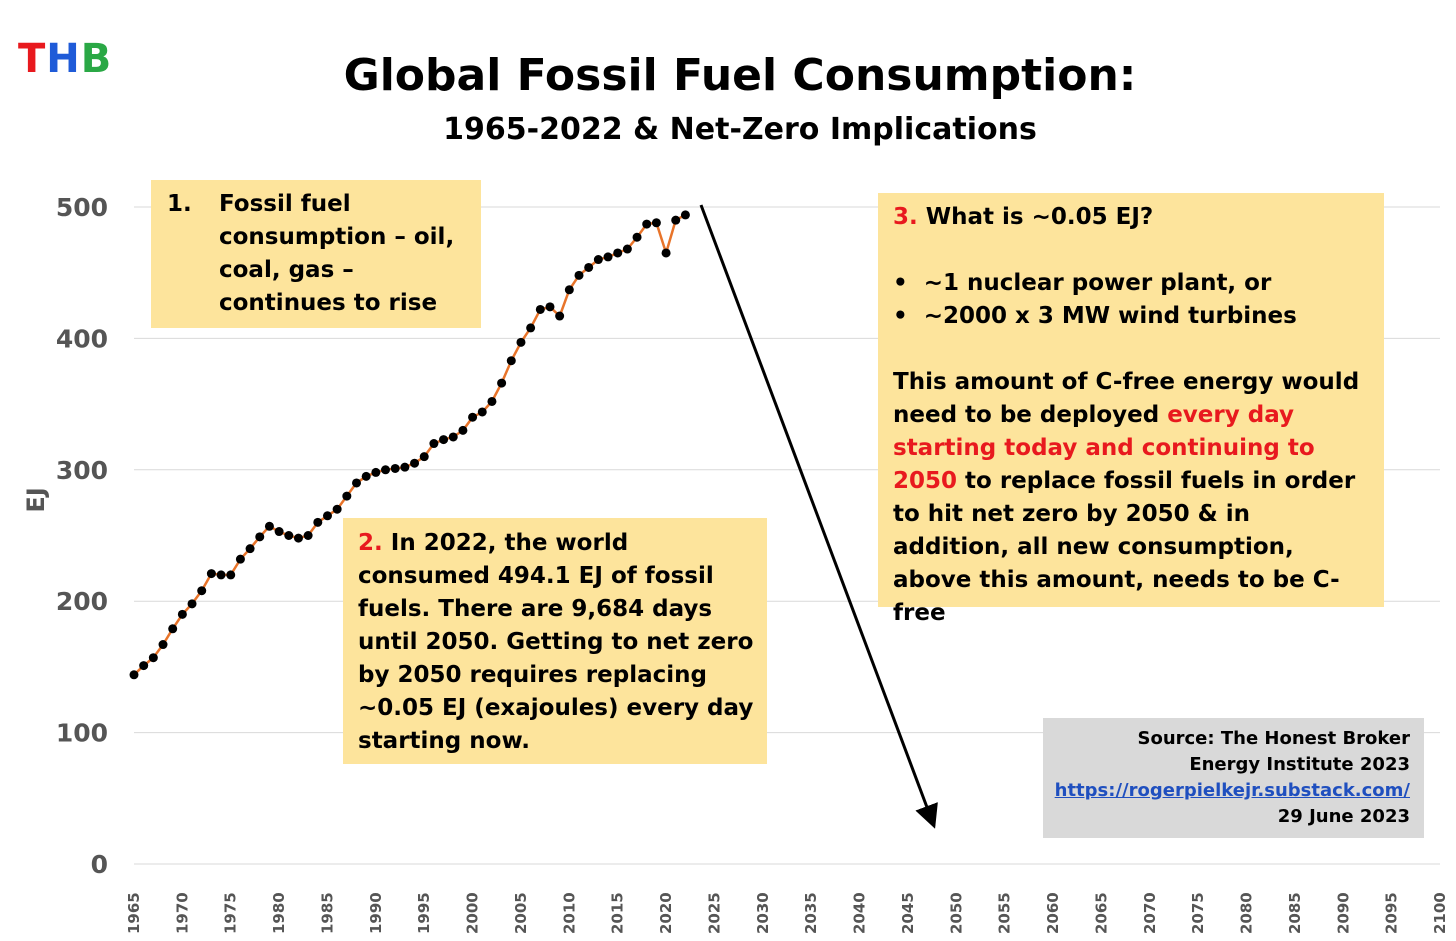 Image resolution: width=1456 pixels, height=941 pixels. I want to click on y-tick-label: 300, so click(82, 470).